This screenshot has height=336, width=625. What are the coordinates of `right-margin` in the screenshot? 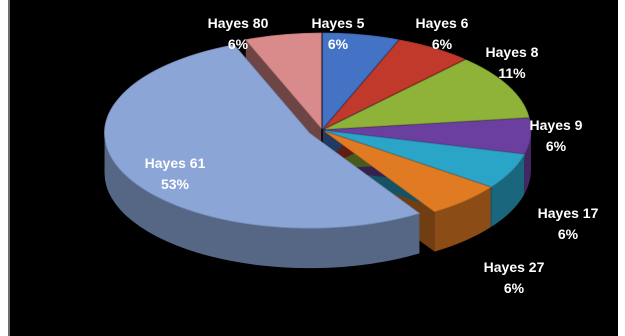 It's located at (621, 168).